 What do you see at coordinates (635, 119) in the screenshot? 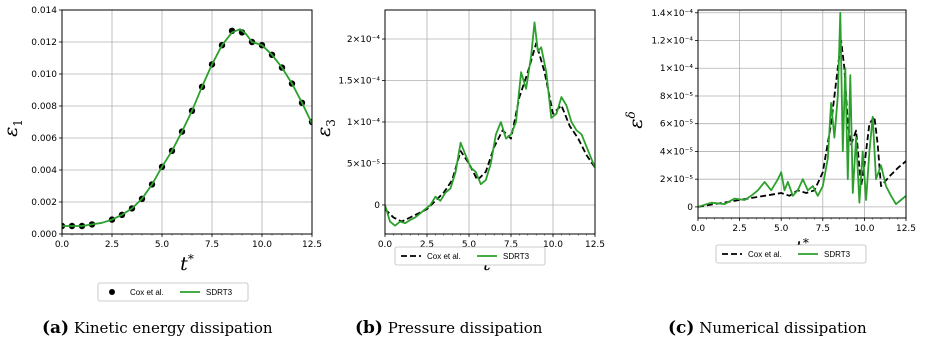
I see `y-axis-label: εδ` at bounding box center [635, 119].